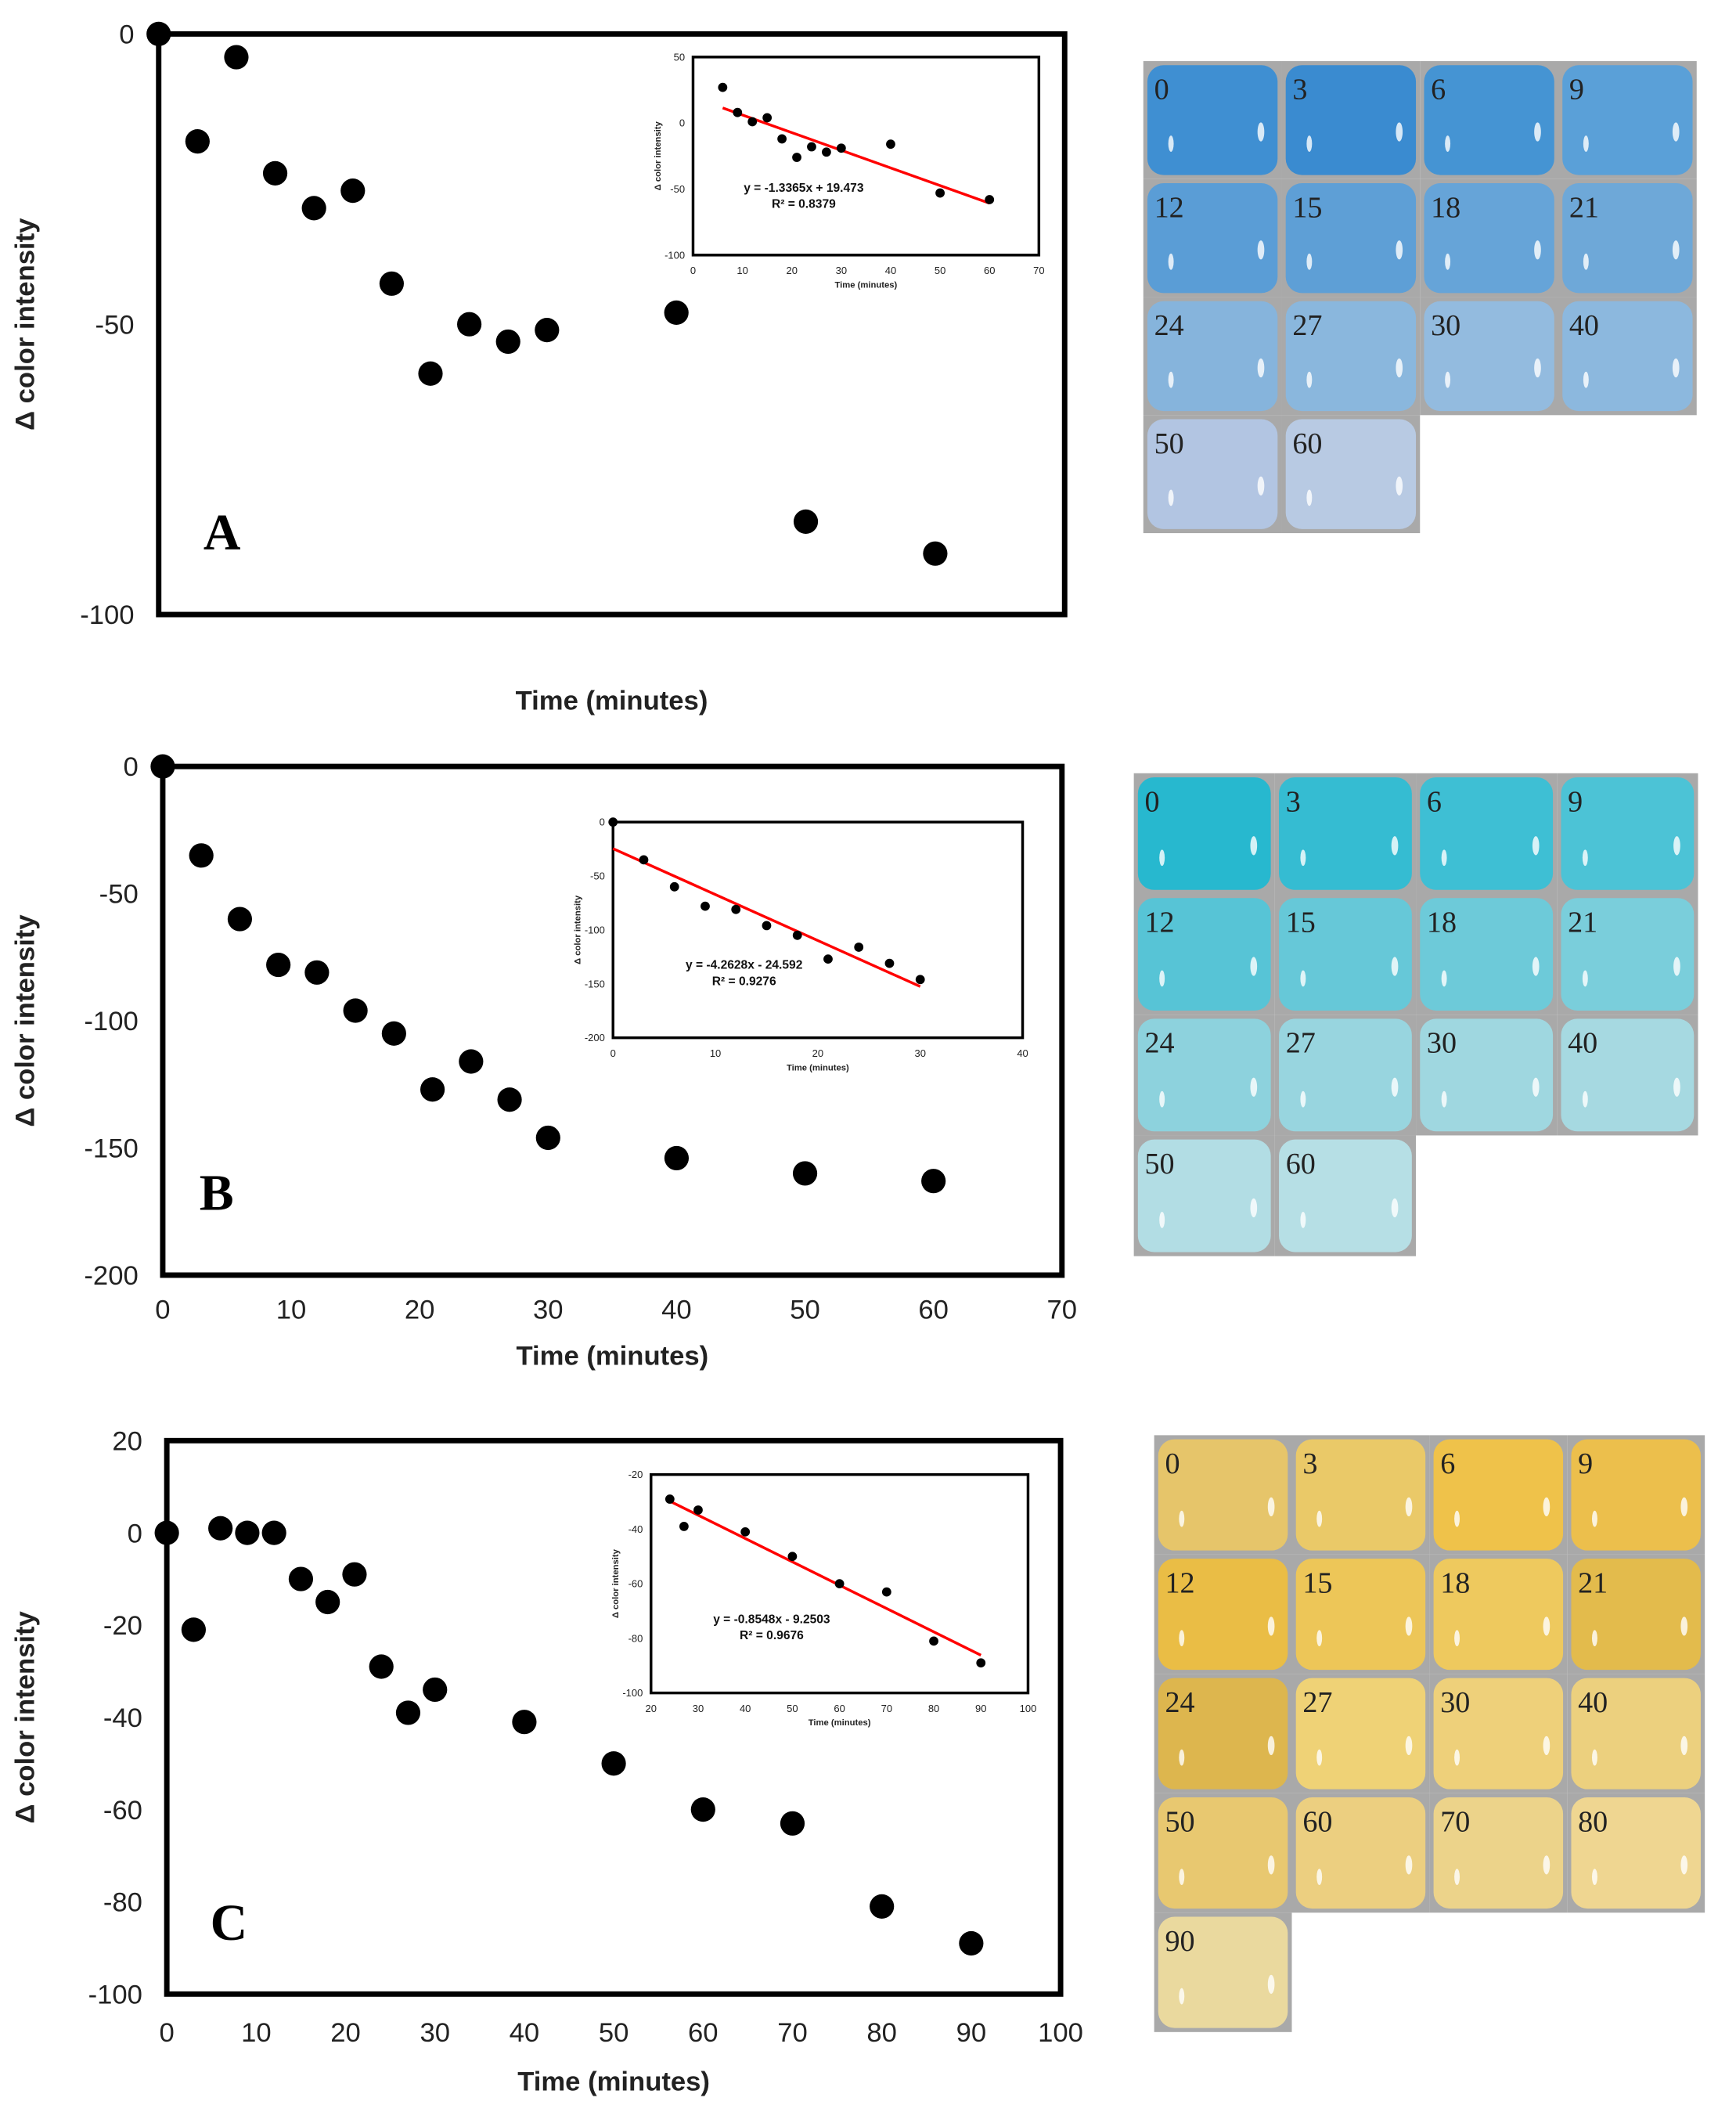 The height and width of the screenshot is (2123, 1736). I want to click on x-tick-label: 30, so click(435, 2033).